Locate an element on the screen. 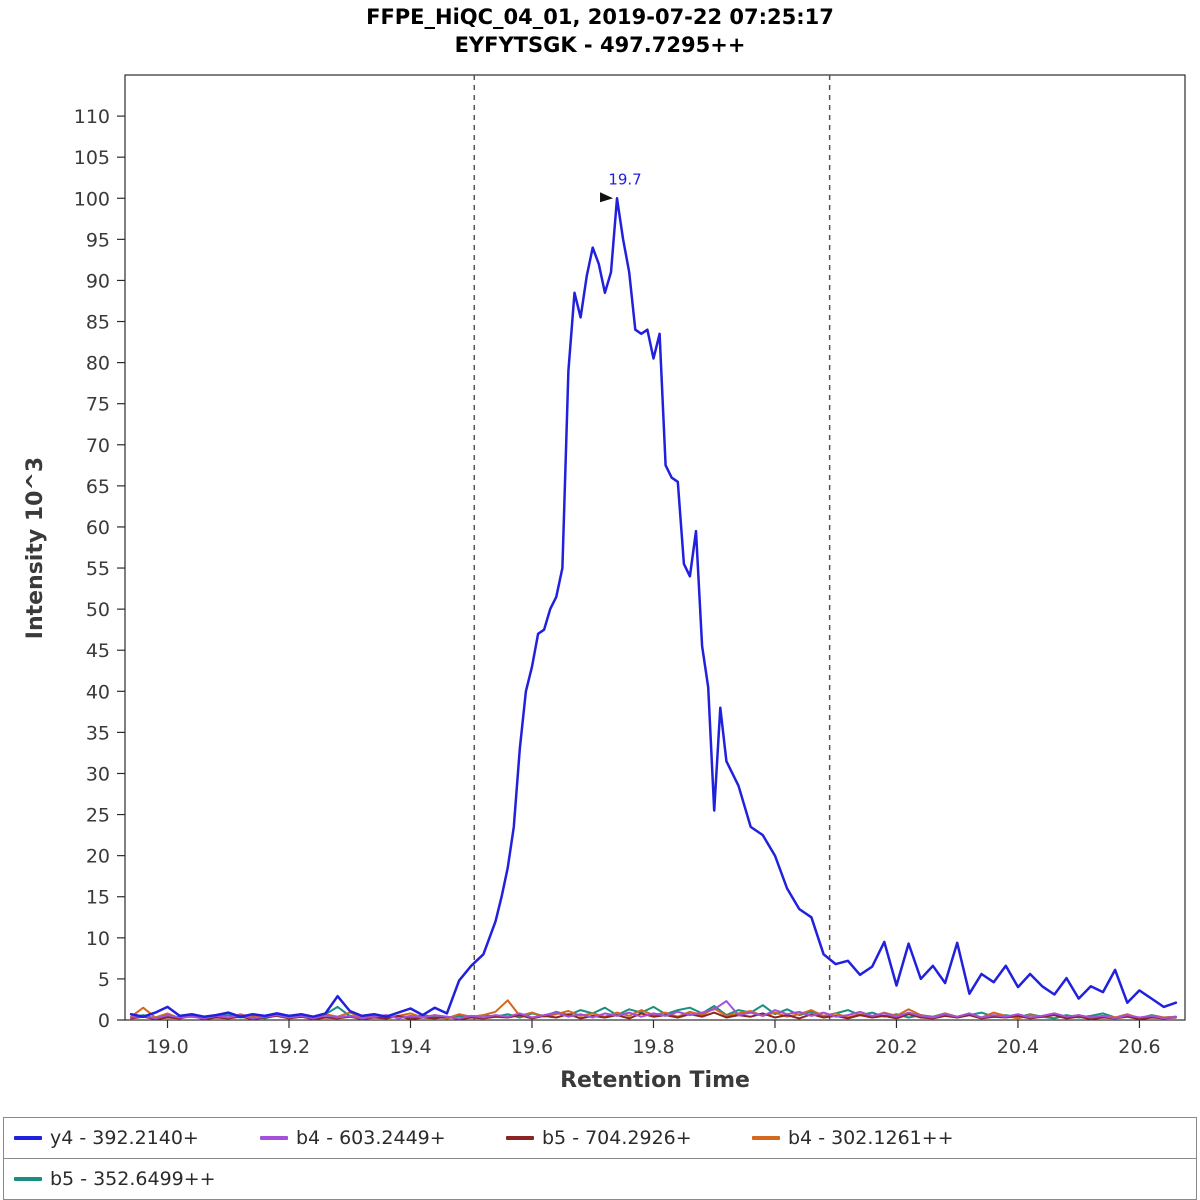 The height and width of the screenshot is (1200, 1200). y-tick-label: 100 is located at coordinates (92, 199).